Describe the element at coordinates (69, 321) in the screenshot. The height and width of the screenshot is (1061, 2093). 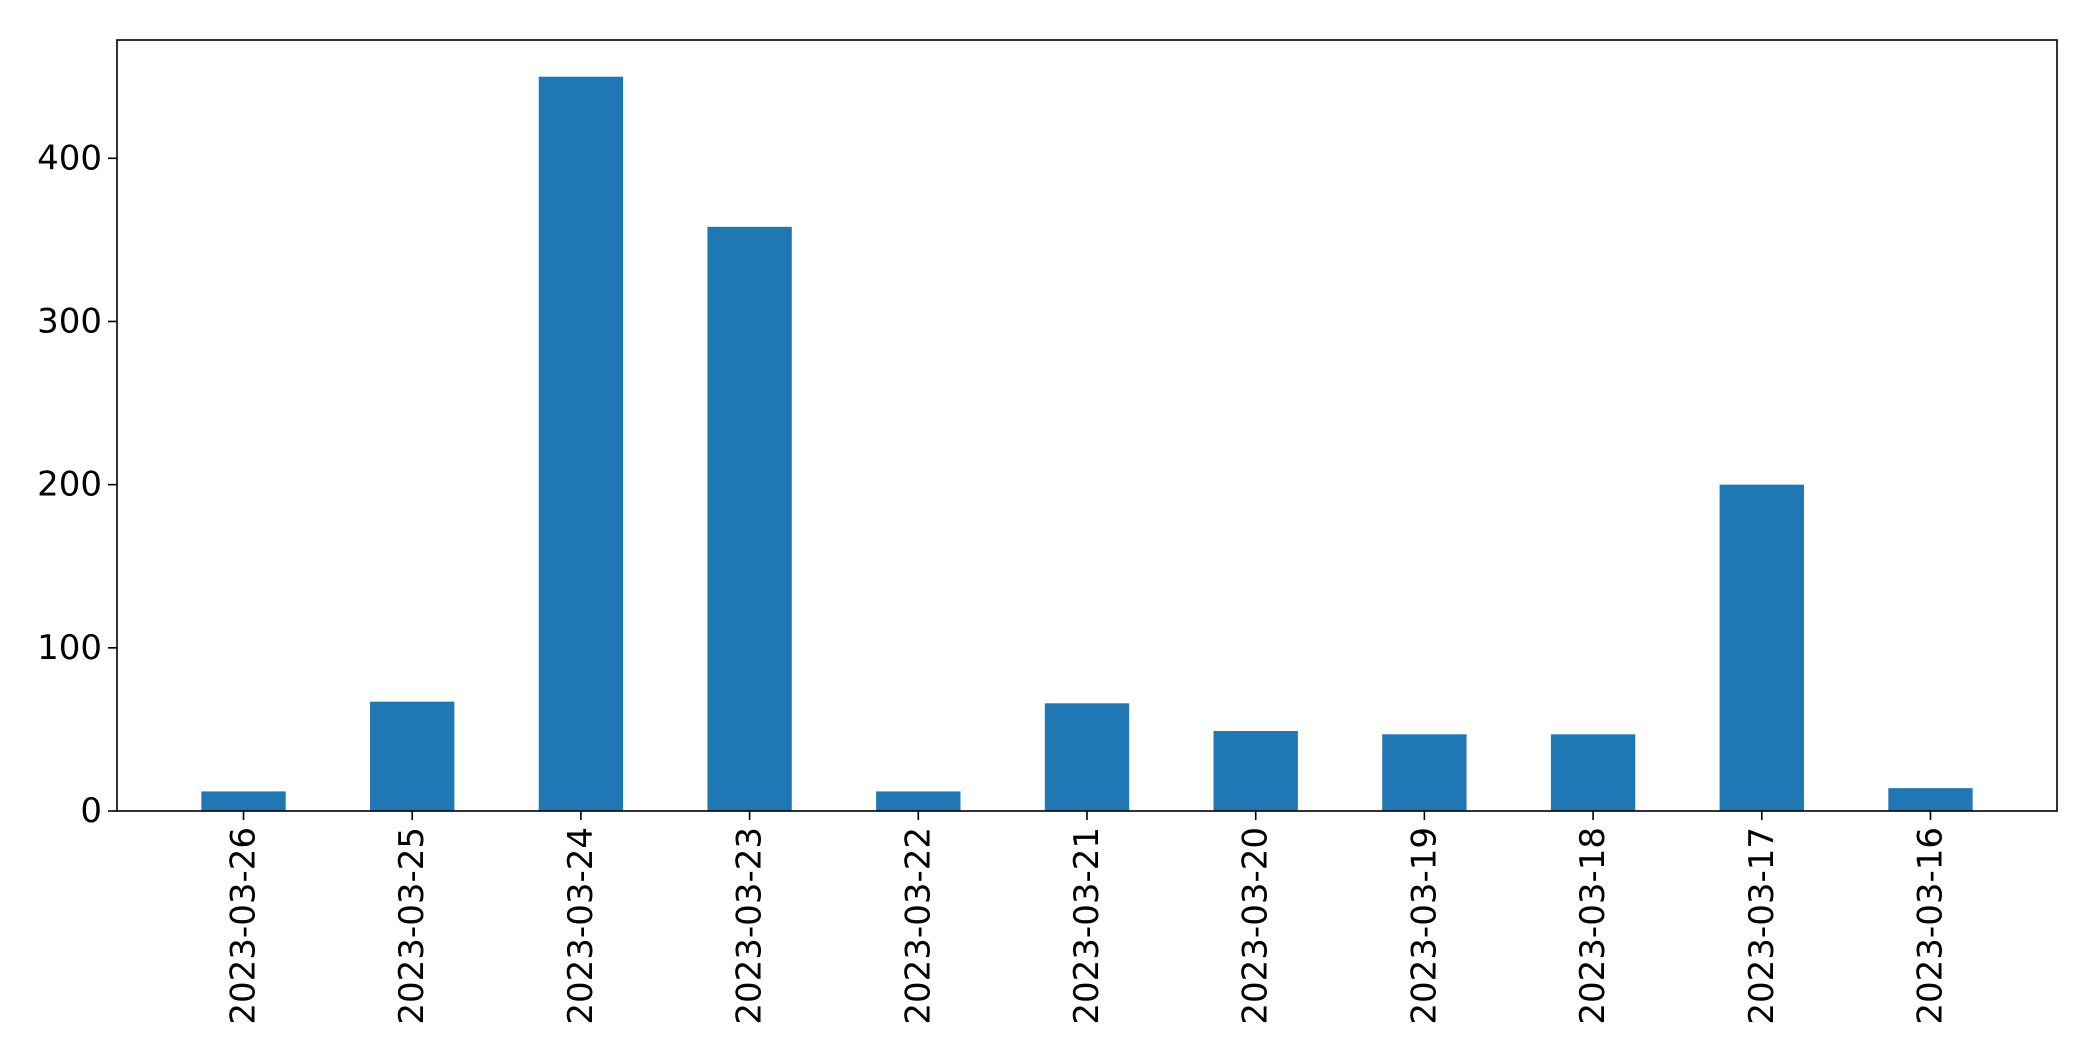
I see `y-tick-label: 300` at that location.